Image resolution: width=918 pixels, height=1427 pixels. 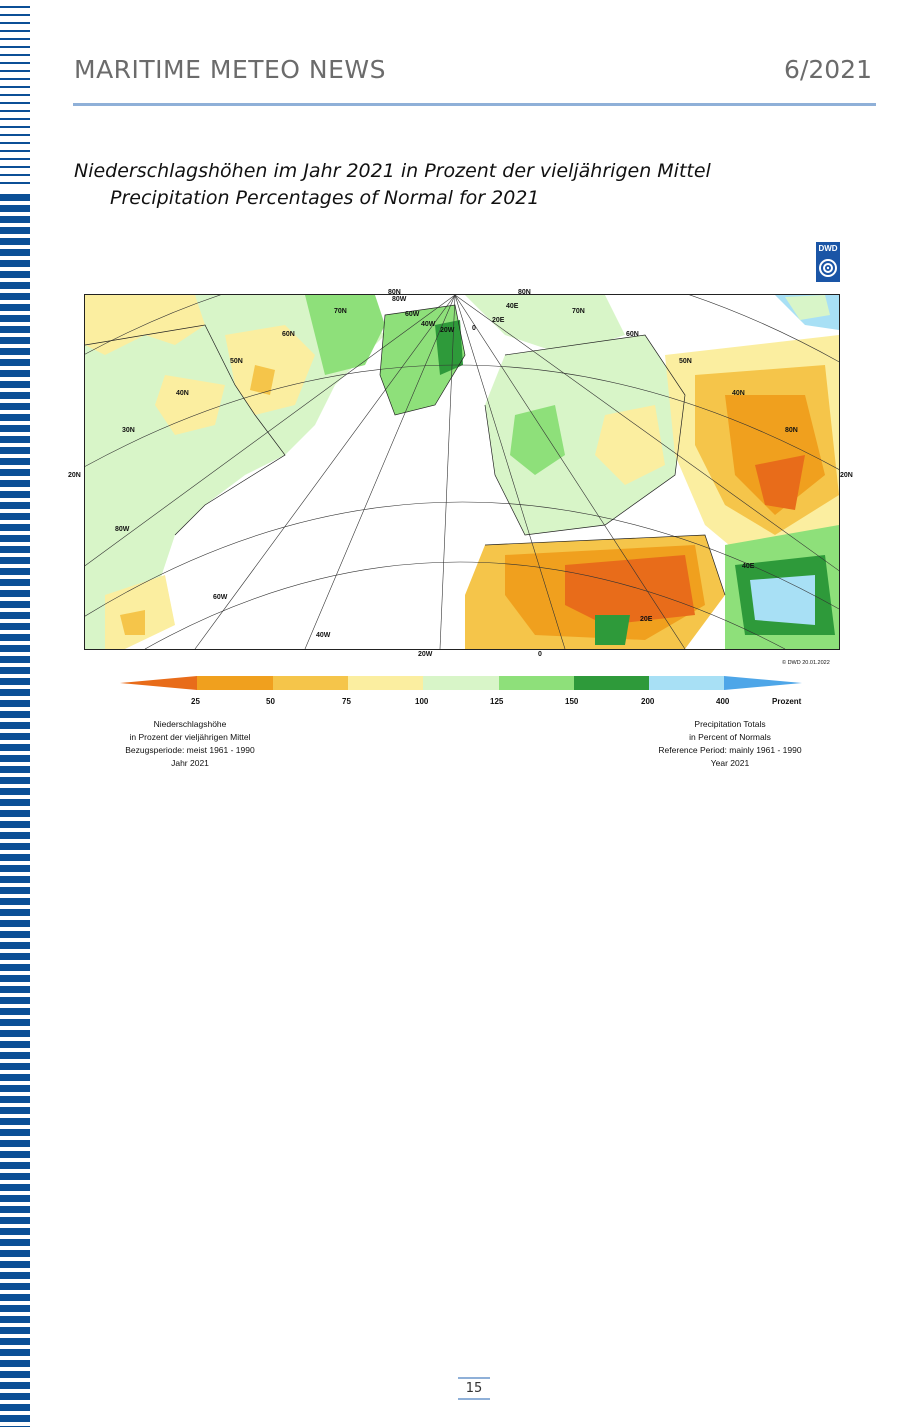 I want to click on region-west-europe-wet, so click(x=537, y=440).